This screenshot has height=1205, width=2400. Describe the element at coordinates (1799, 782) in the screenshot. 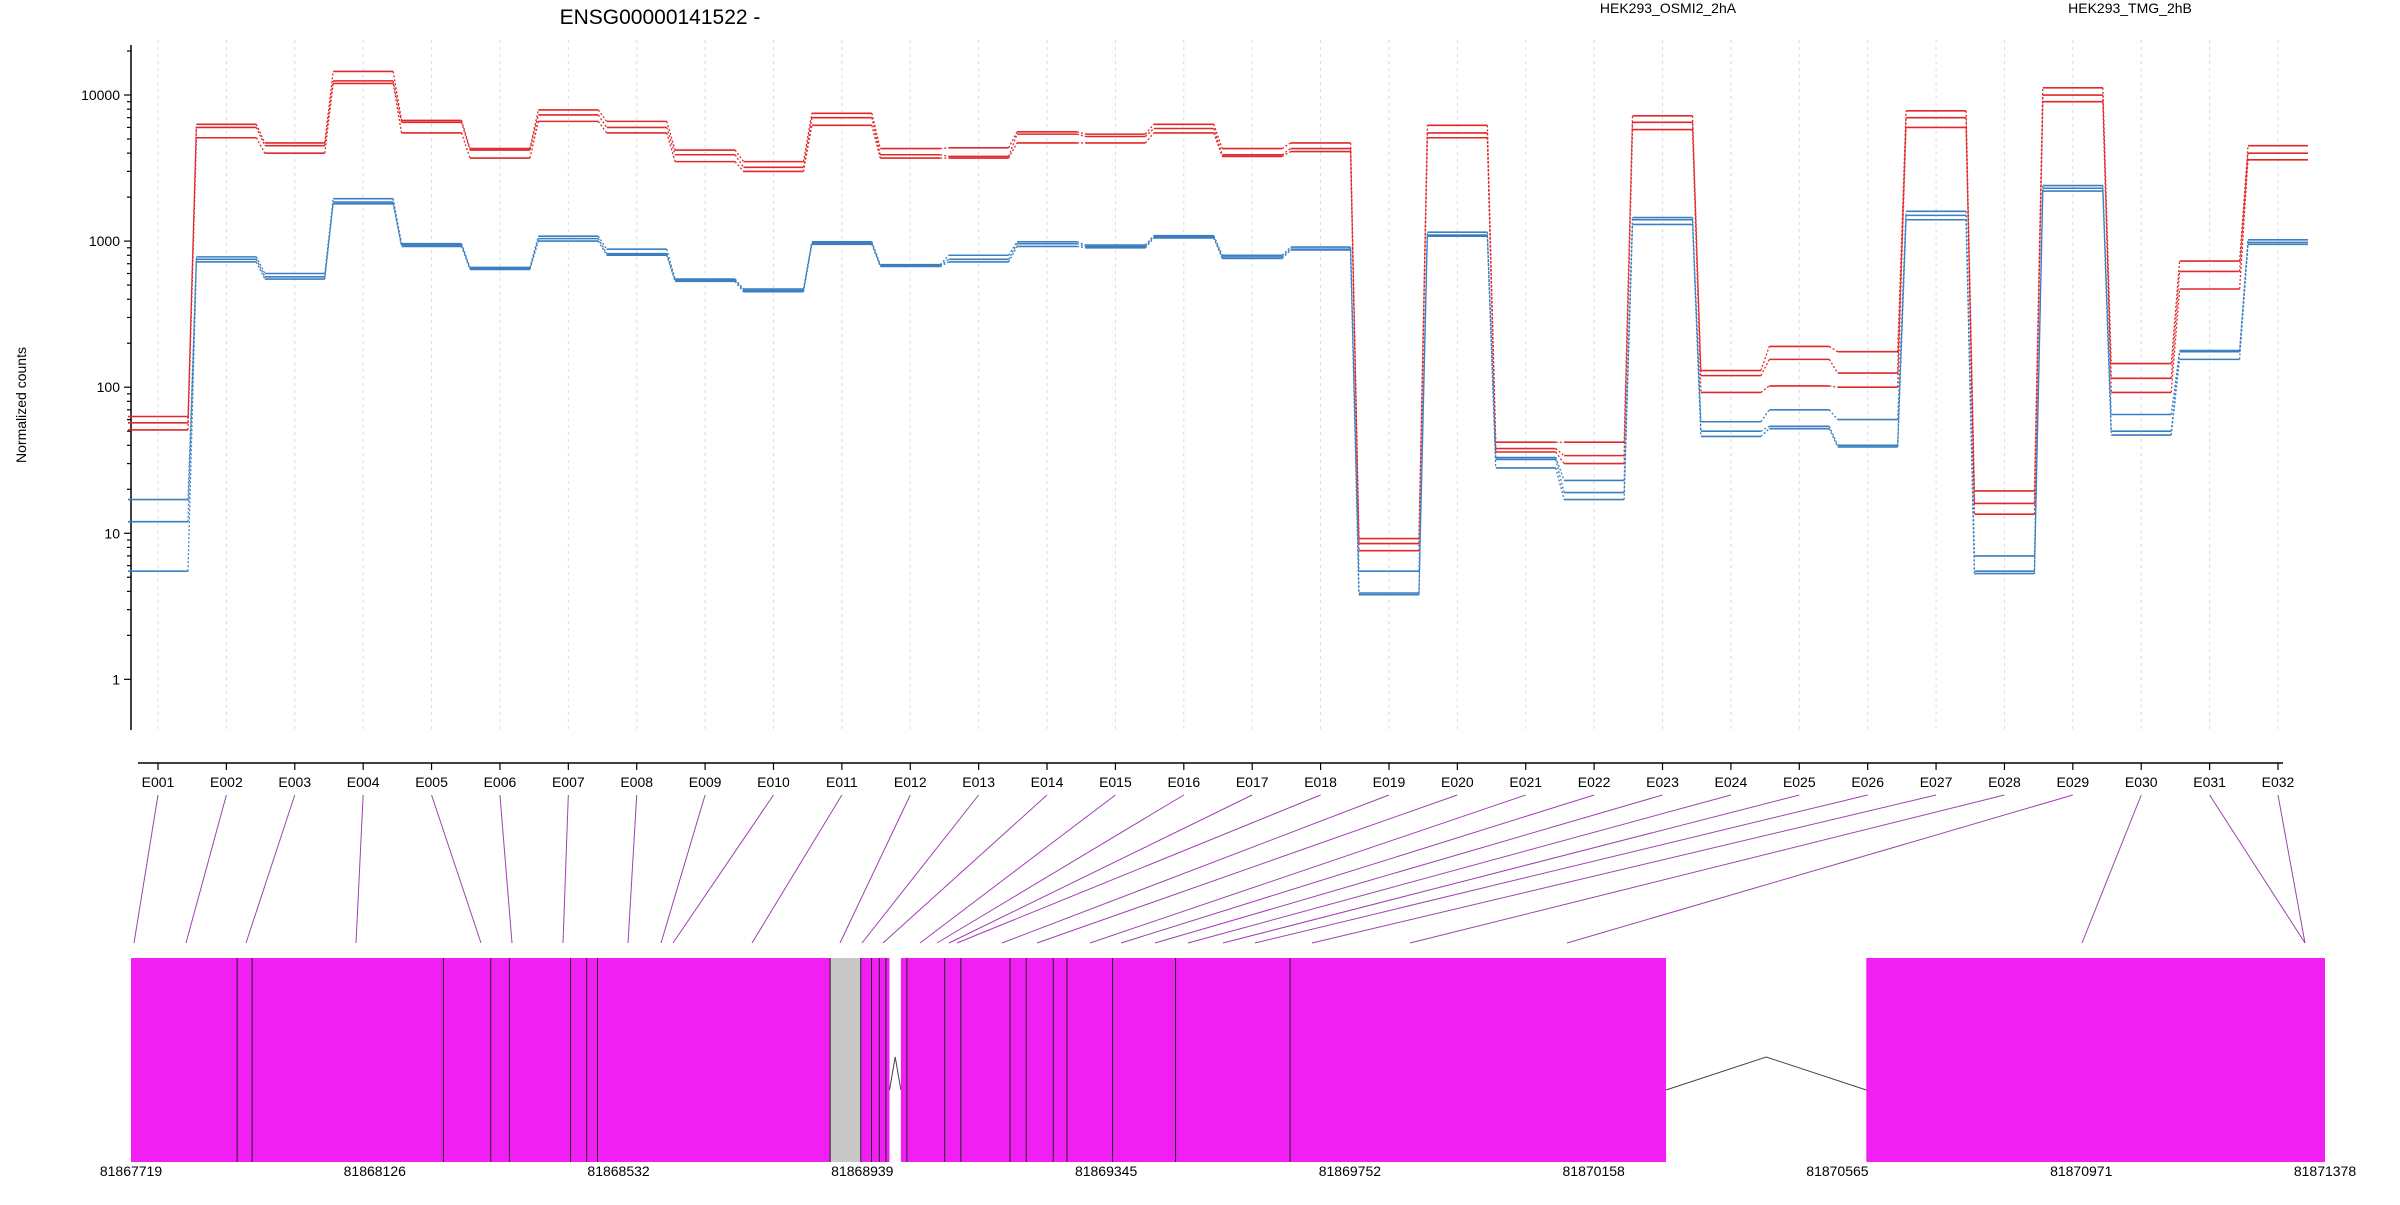

I see `x-tick-label: E025` at that location.